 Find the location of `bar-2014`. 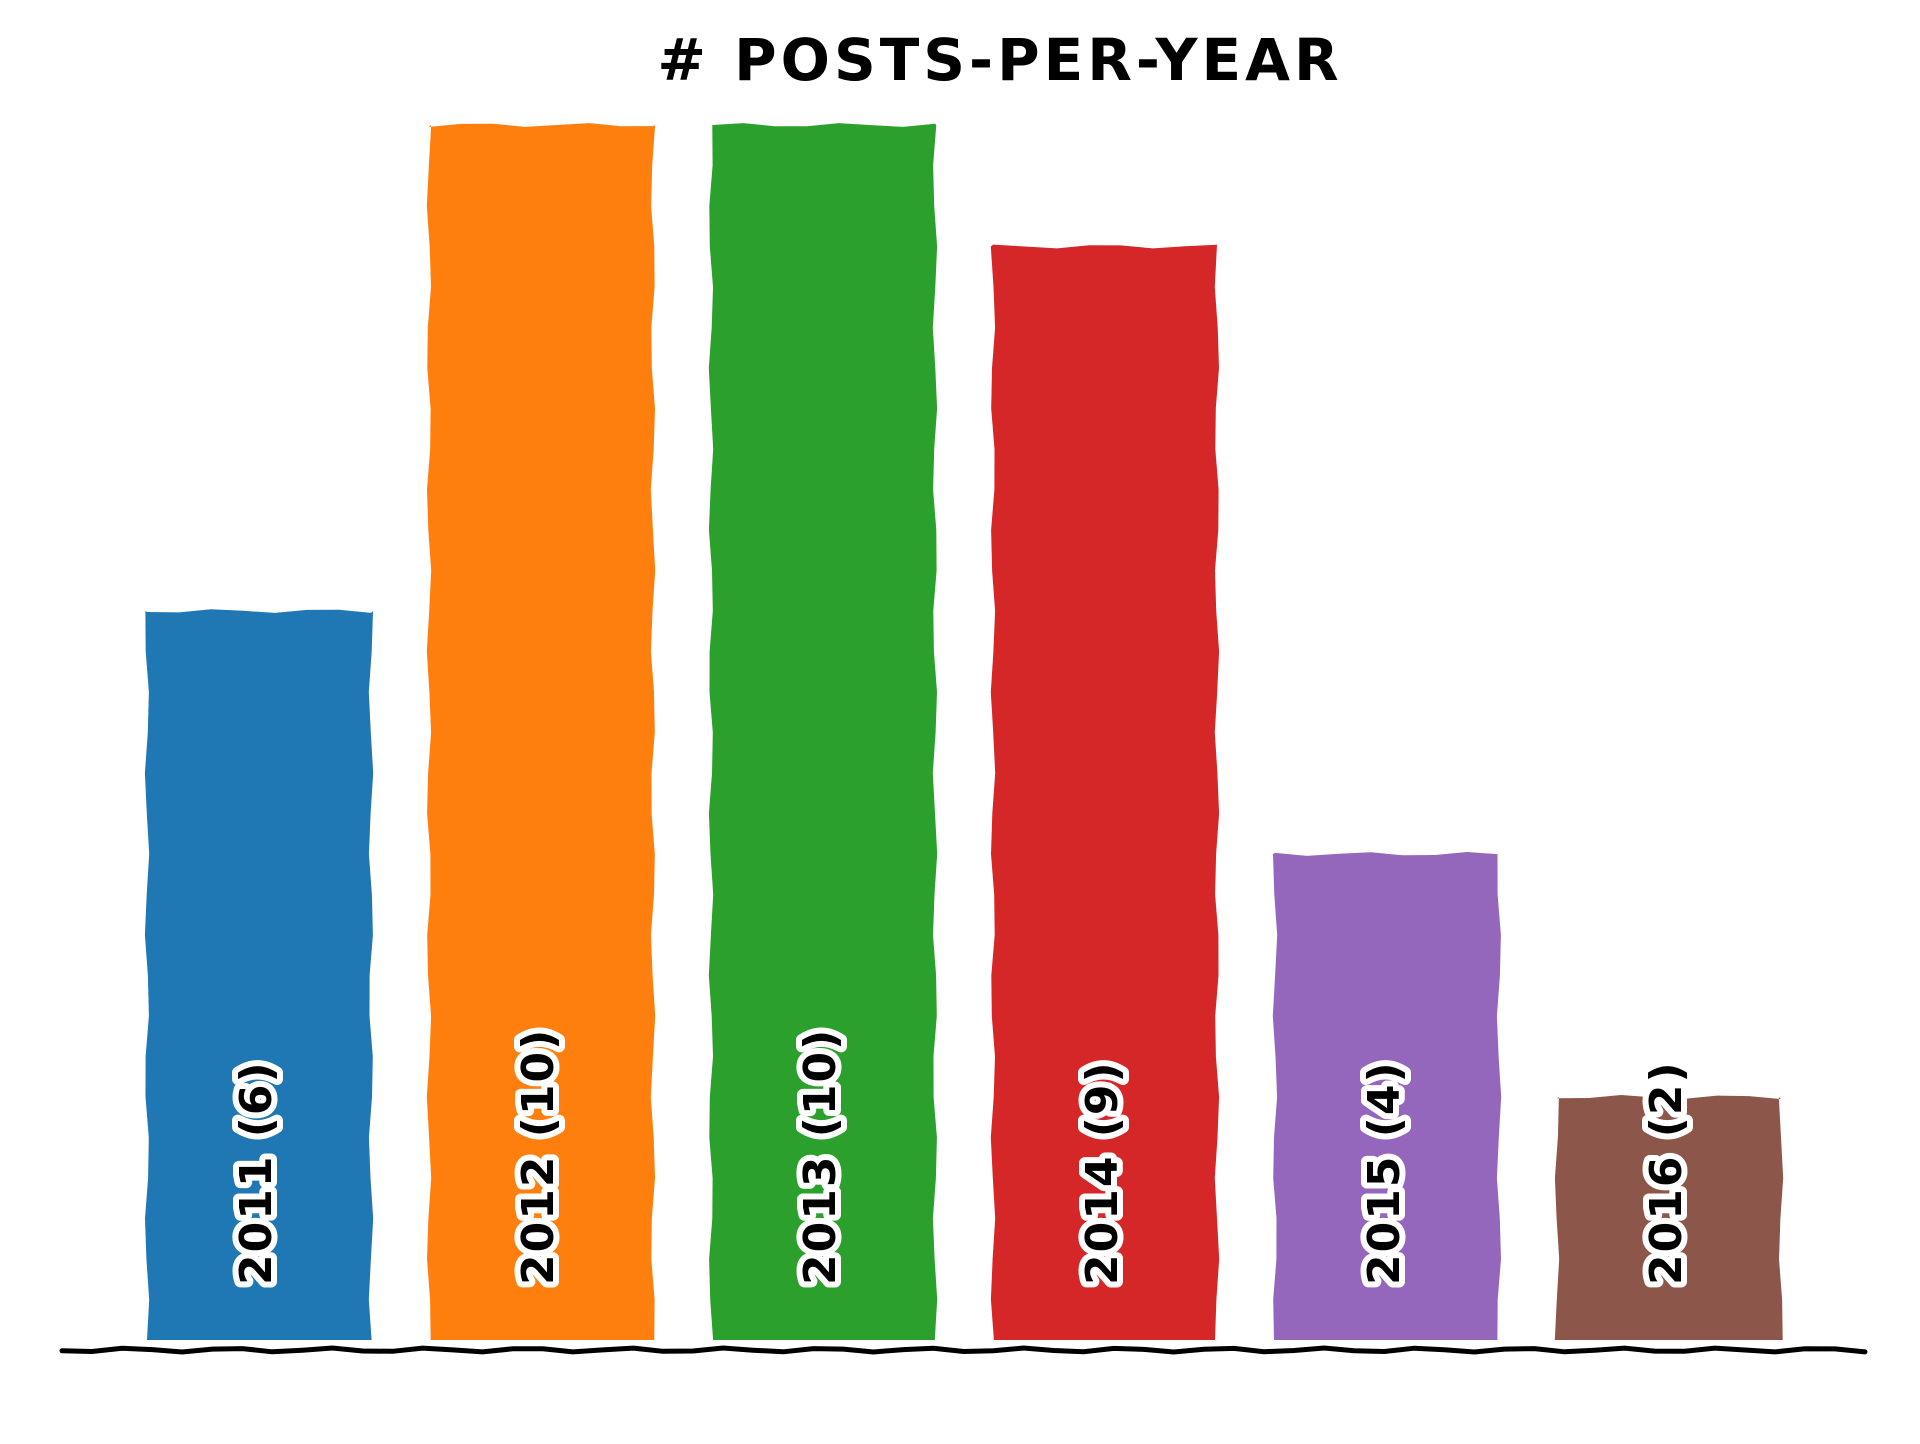

bar-2014 is located at coordinates (1105, 792).